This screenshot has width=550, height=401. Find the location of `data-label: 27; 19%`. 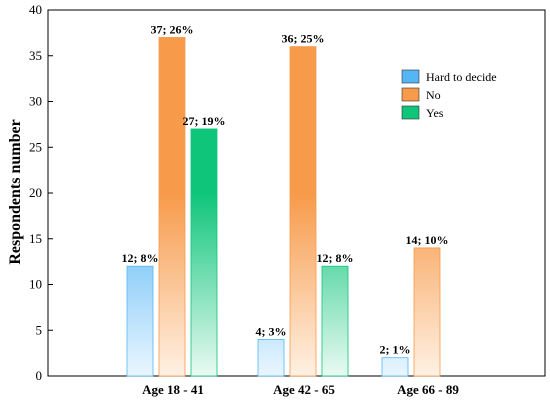

data-label: 27; 19% is located at coordinates (204, 121).